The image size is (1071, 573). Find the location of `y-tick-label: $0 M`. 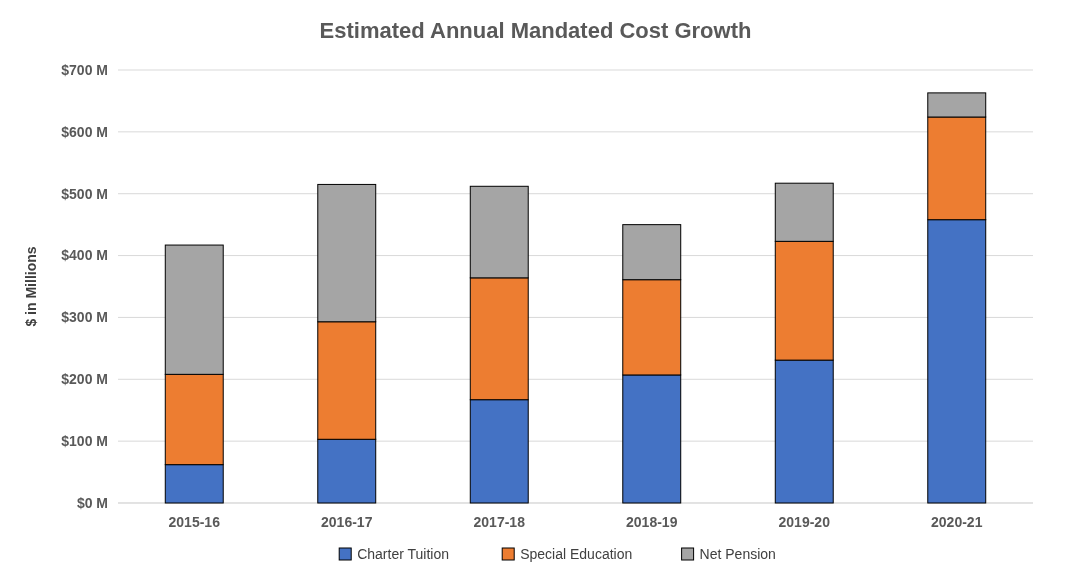

y-tick-label: $0 M is located at coordinates (92, 502).